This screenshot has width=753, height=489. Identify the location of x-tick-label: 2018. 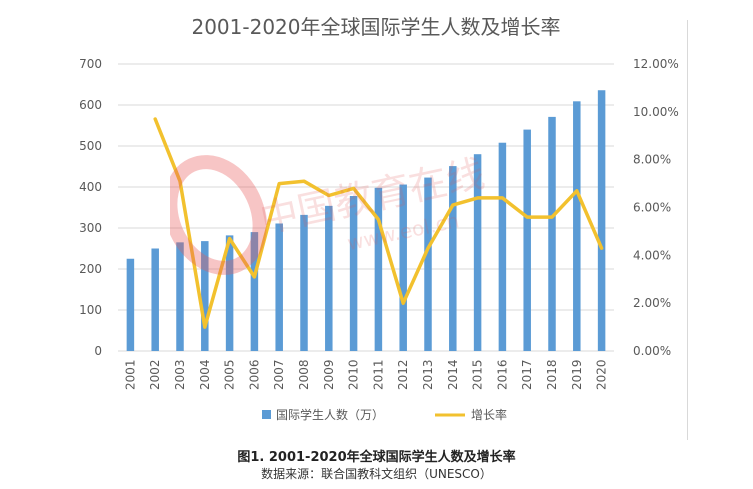
(552, 374).